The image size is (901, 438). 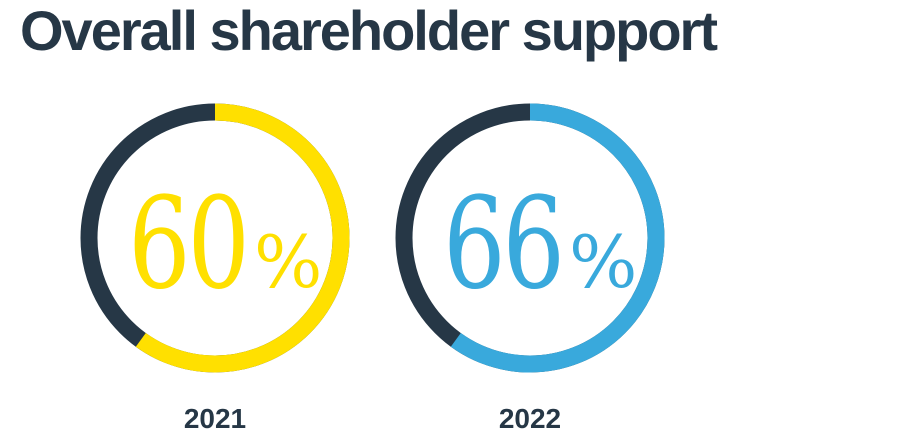 I want to click on year-label-2021: 2021, so click(x=215, y=418).